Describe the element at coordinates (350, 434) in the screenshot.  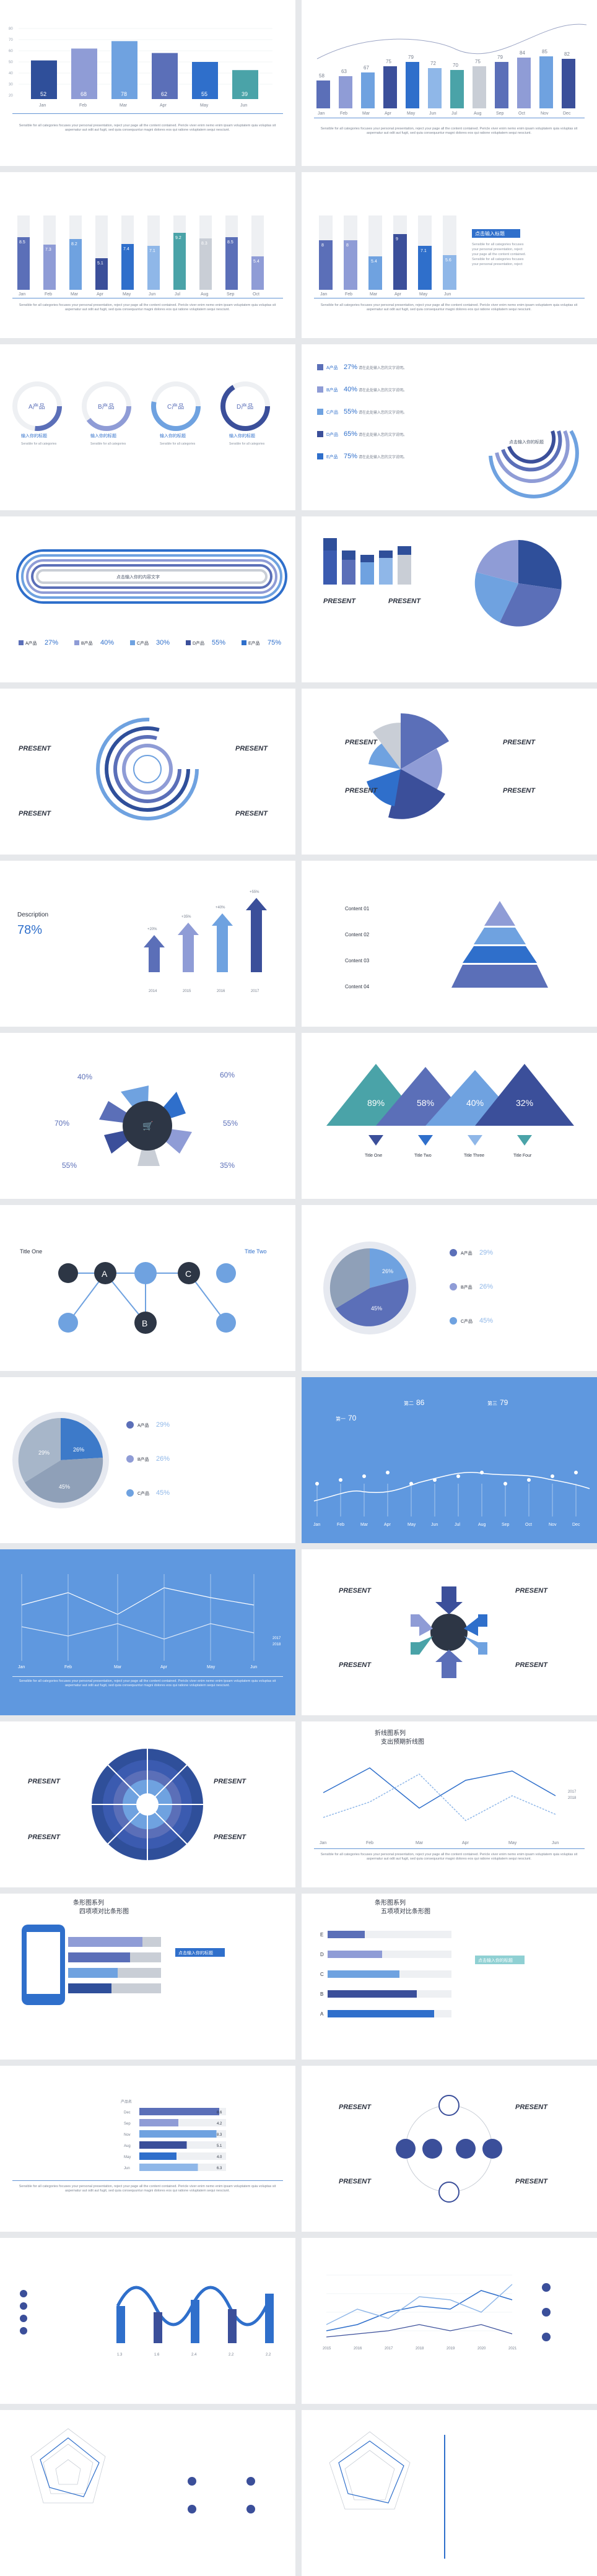
I see `row-pct: 65%` at that location.